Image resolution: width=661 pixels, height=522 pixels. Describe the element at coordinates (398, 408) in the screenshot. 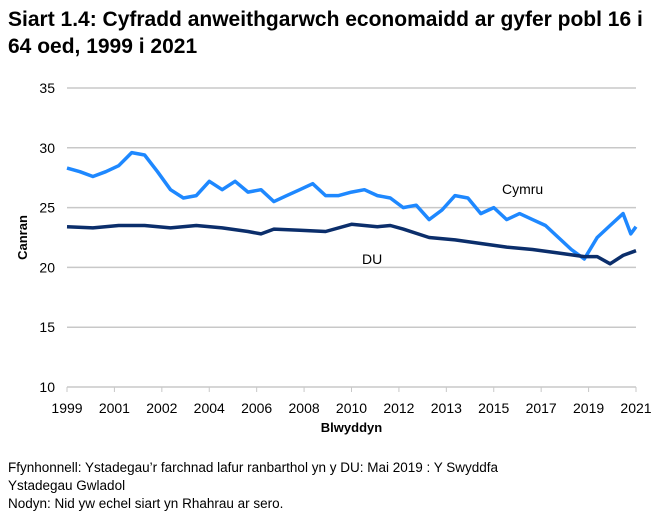

I see `x-tick-label: 2012` at that location.